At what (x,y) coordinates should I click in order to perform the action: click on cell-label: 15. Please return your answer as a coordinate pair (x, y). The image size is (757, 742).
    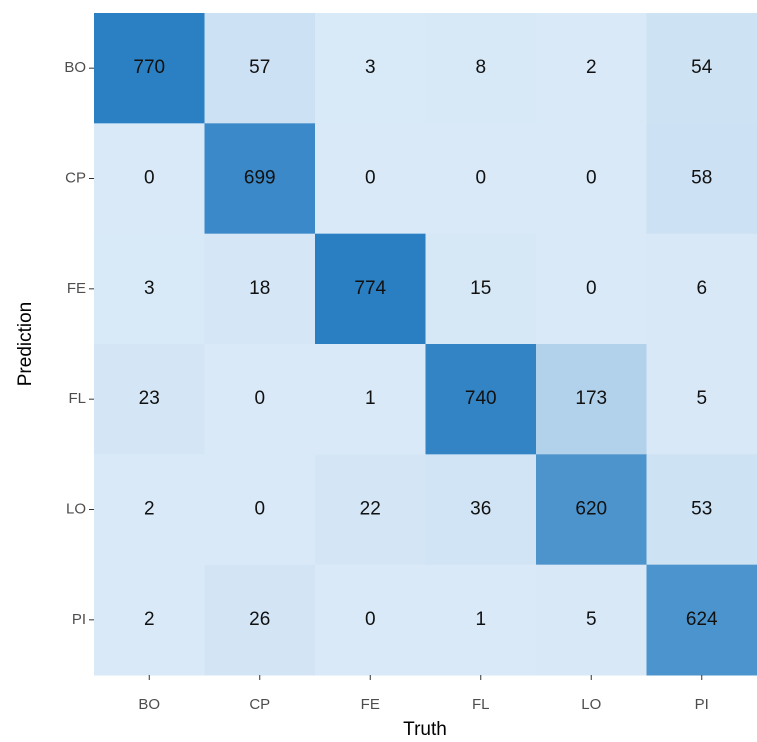
    Looking at the image, I should click on (480, 288).